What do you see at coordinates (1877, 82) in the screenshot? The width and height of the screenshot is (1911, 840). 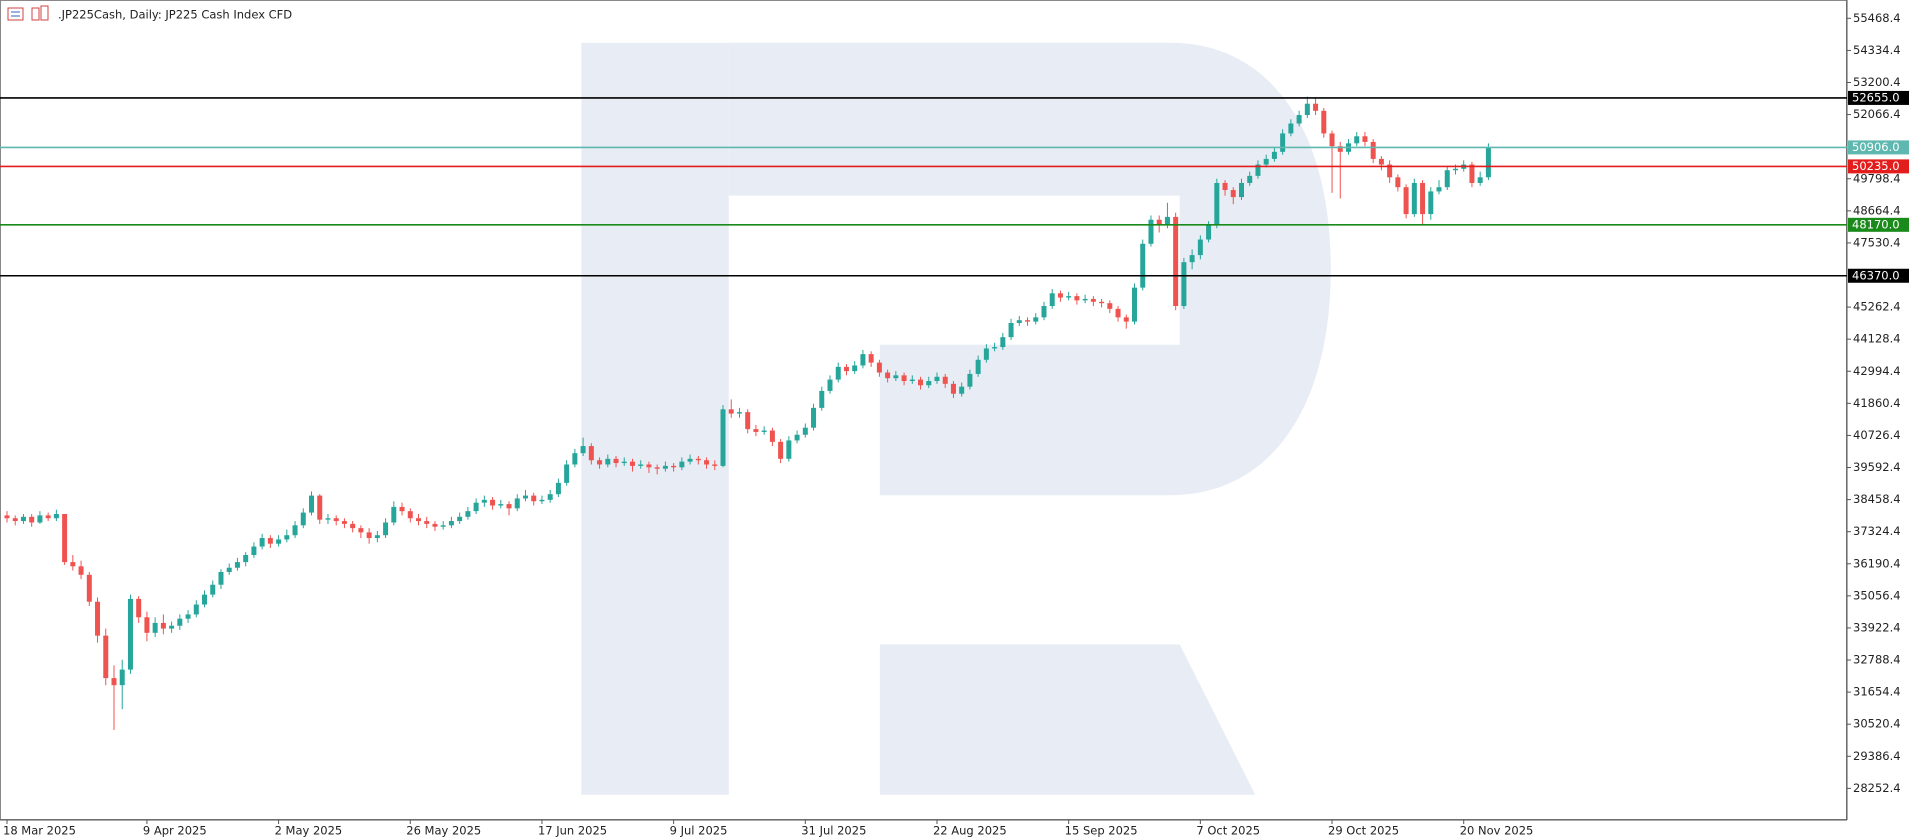 I see `y-tick-label: 53200.4` at bounding box center [1877, 82].